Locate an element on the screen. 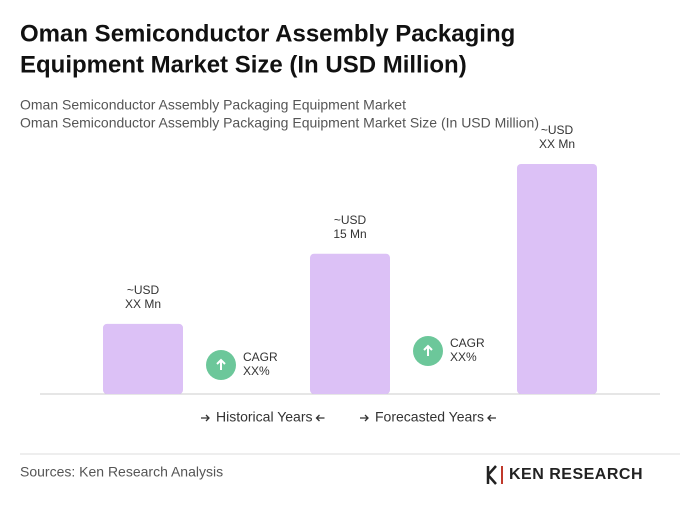  value-label: 15 Mn is located at coordinates (349, 234).